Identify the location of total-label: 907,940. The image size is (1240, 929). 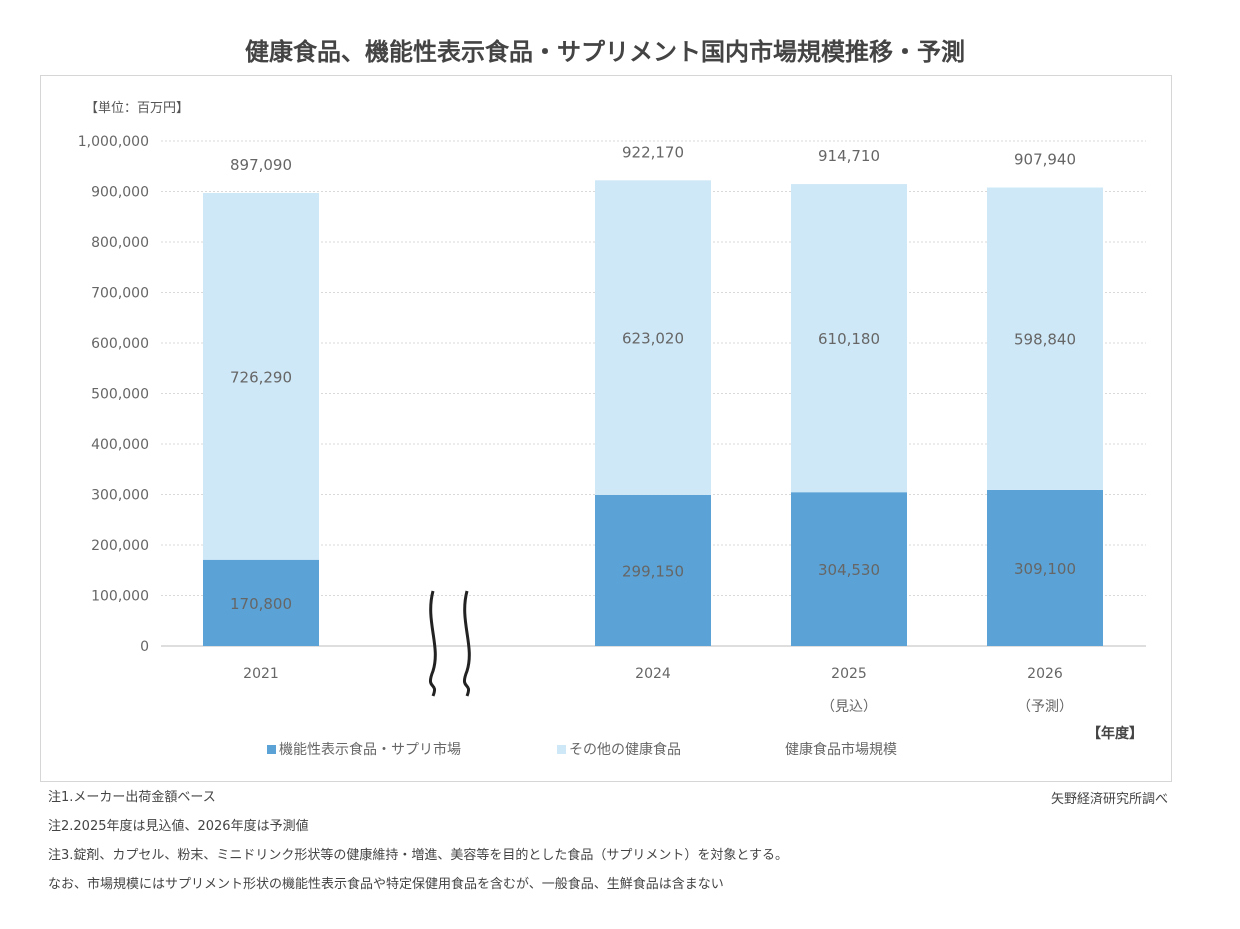
(1045, 159).